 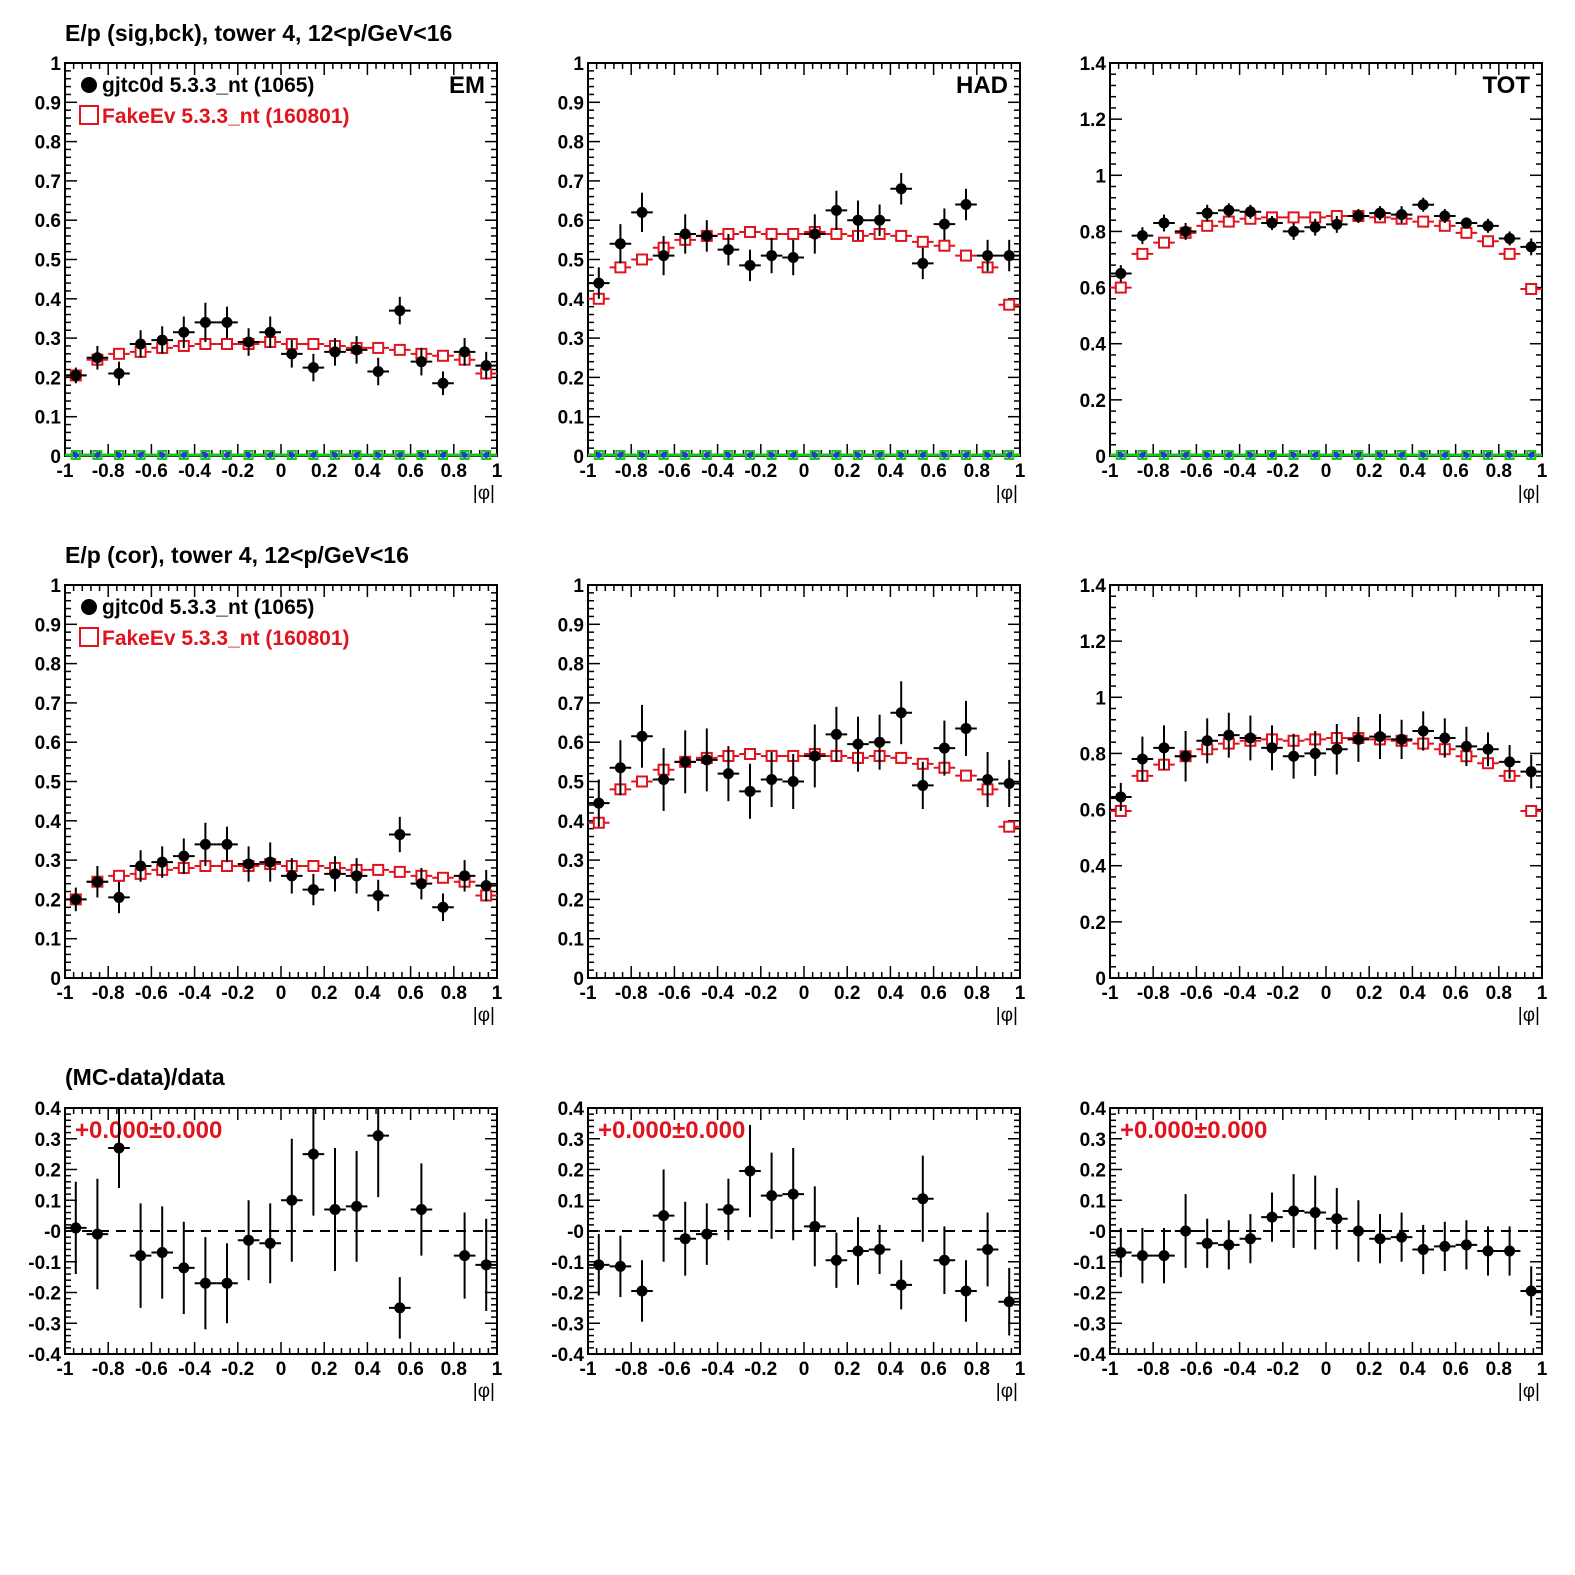 What do you see at coordinates (145, 1077) in the screenshot?
I see `row-title-ratio: (MC-data)/data` at bounding box center [145, 1077].